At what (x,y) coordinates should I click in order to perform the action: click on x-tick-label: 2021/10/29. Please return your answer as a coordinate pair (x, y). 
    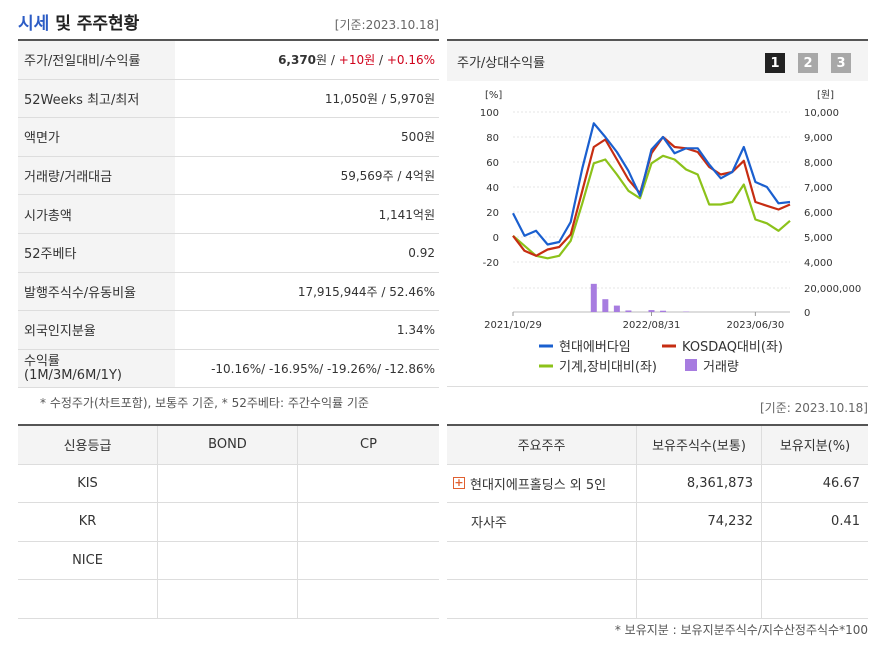
    Looking at the image, I should click on (513, 325).